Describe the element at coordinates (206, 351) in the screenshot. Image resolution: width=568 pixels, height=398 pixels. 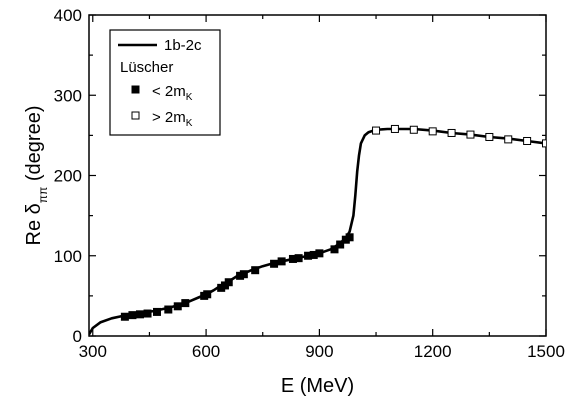
I see `x-tick-label: 600` at that location.